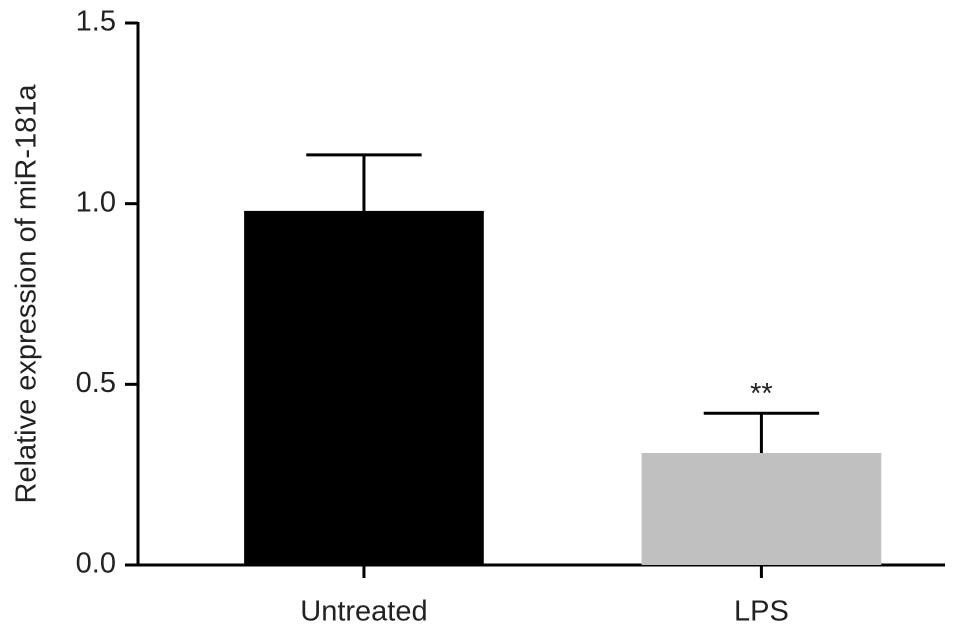 This screenshot has height=639, width=969. Describe the element at coordinates (96, 564) in the screenshot. I see `y-tick-label: 0.0` at that location.